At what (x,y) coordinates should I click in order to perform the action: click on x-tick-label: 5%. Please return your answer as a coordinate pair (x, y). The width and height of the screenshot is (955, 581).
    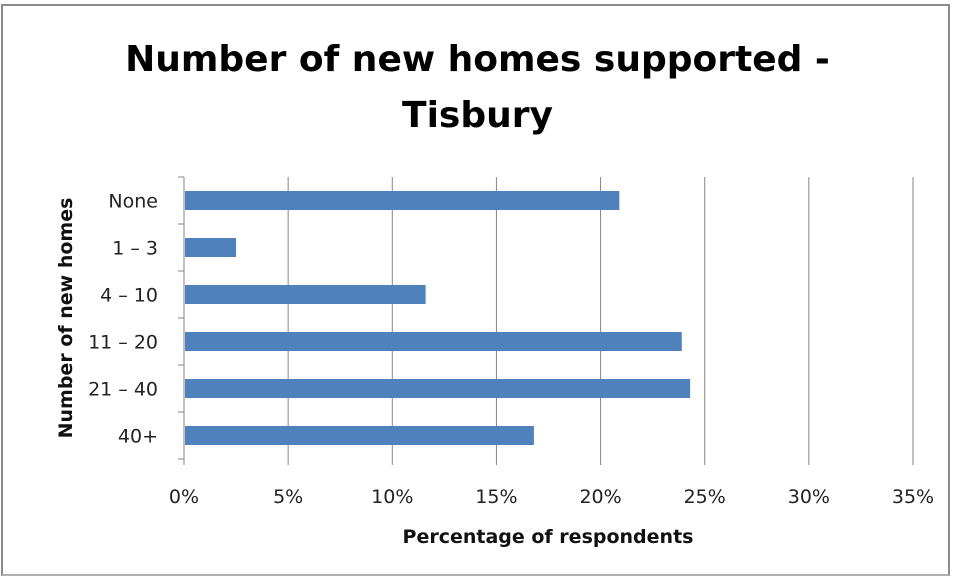
    Looking at the image, I should click on (288, 497).